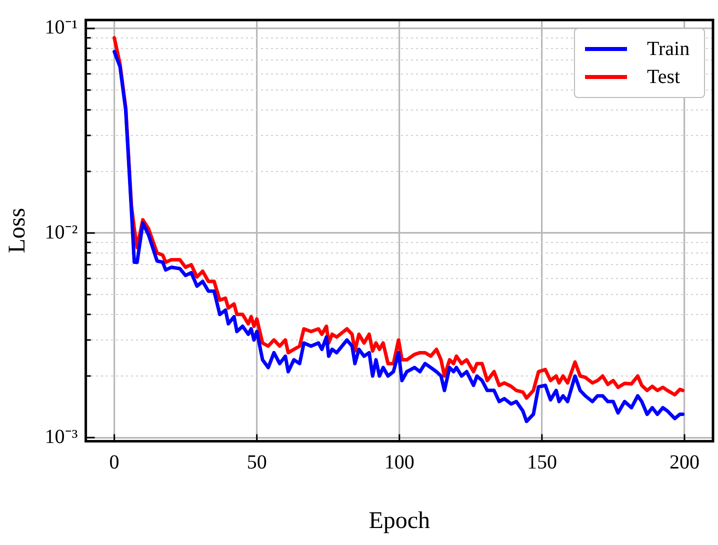 The width and height of the screenshot is (718, 545). What do you see at coordinates (399, 521) in the screenshot?
I see `x-axis-title: Epoch` at bounding box center [399, 521].